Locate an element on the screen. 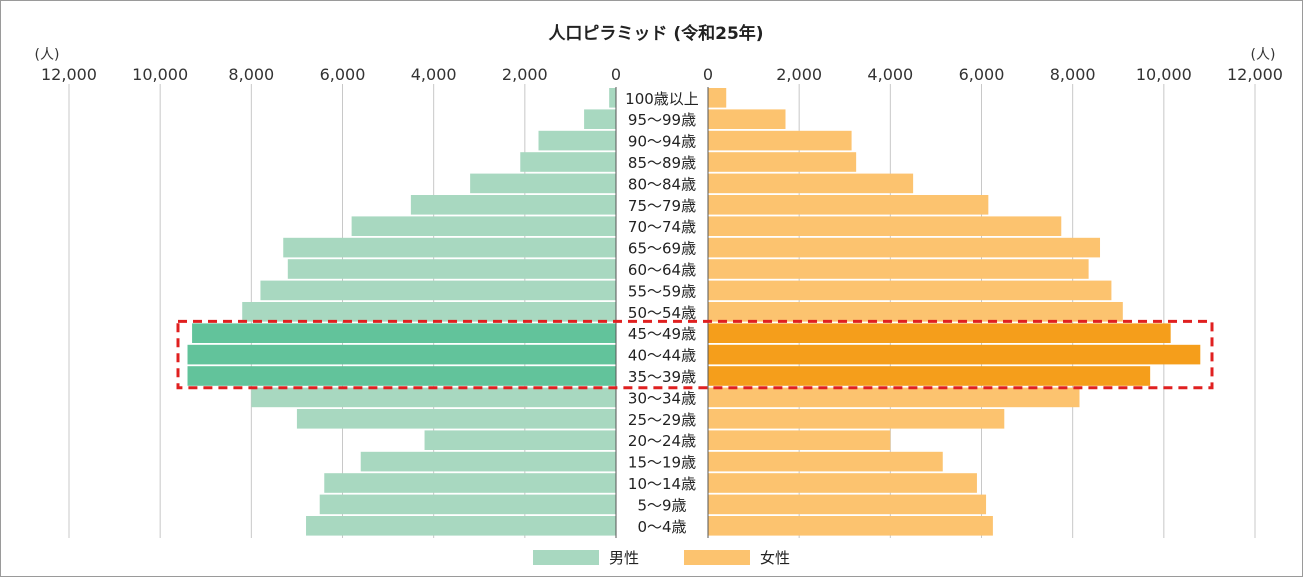 This screenshot has width=1303, height=577. highlight-box is located at coordinates (695, 354).